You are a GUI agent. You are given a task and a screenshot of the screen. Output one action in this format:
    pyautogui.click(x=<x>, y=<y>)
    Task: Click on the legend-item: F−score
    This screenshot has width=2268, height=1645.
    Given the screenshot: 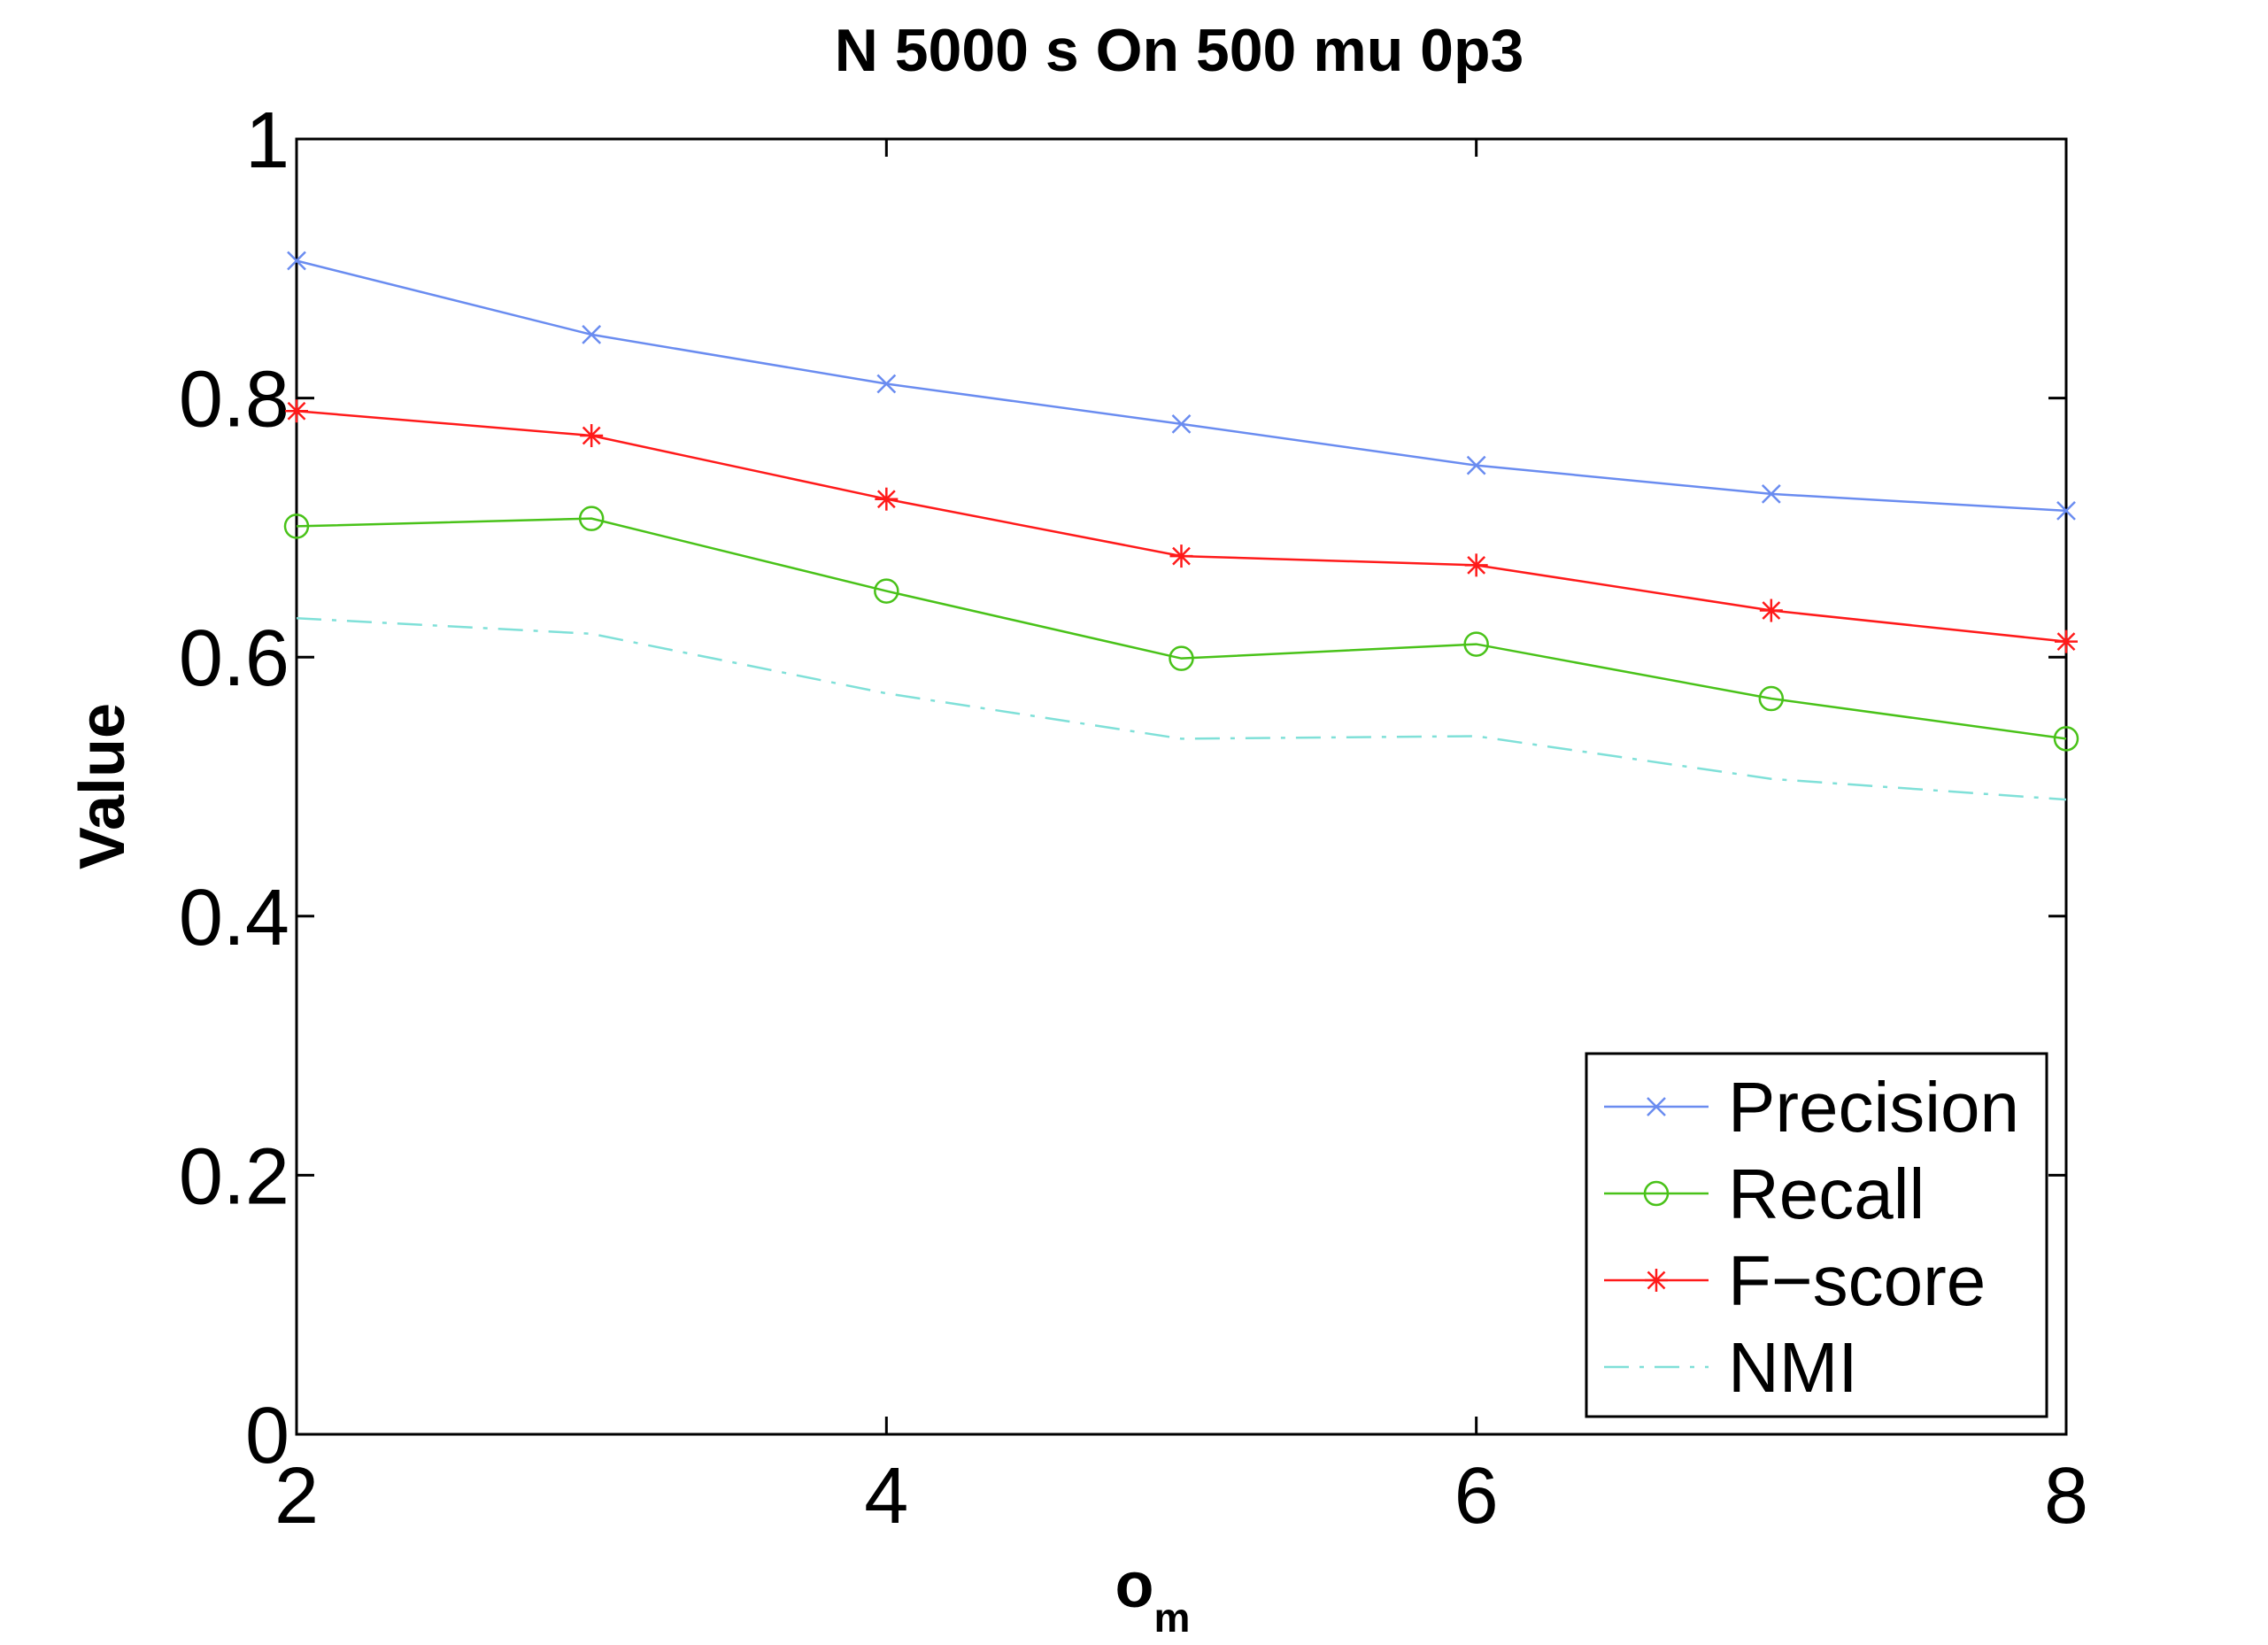 What is the action you would take?
    pyautogui.click(x=1795, y=1280)
    